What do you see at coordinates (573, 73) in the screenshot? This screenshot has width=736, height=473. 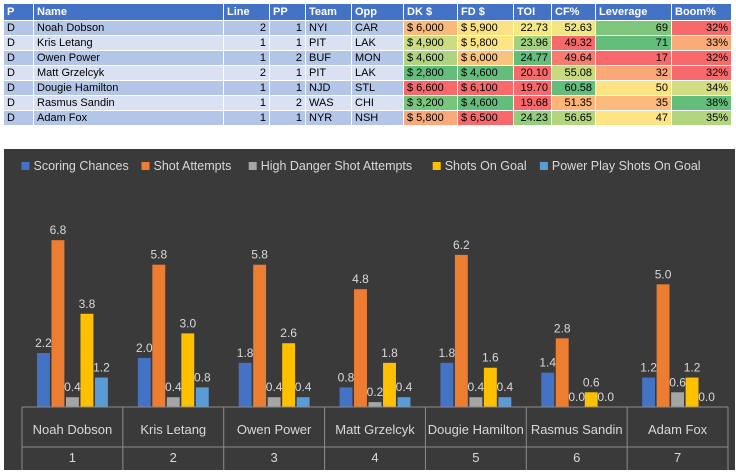 I see `cell-cf: 55.08` at bounding box center [573, 73].